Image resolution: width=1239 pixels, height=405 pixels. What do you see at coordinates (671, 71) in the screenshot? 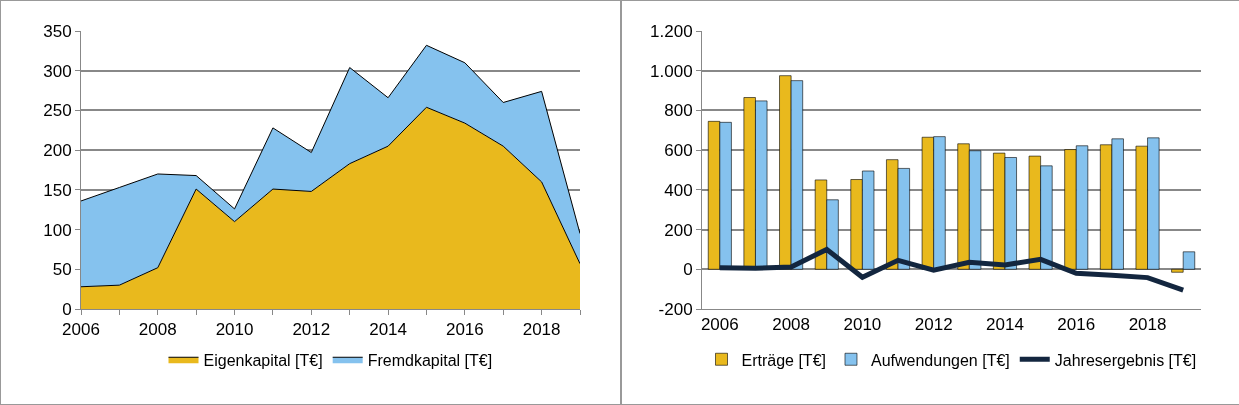
I see `y-tick-label: 1.000` at bounding box center [671, 71].